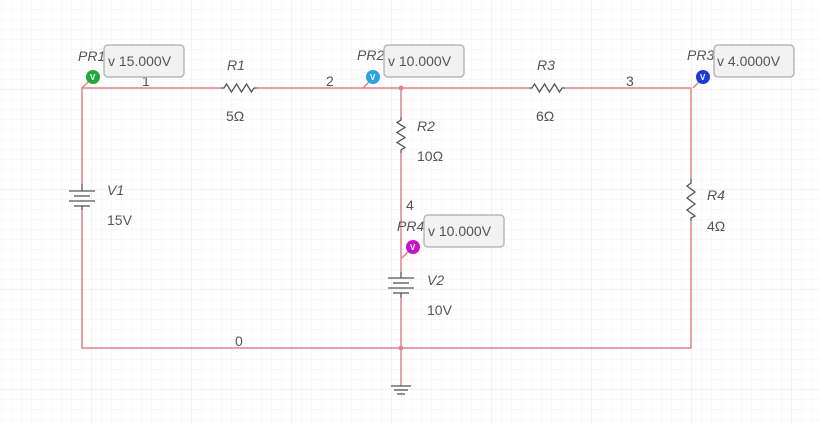  Describe the element at coordinates (410, 226) in the screenshot. I see `probe-pr4-name: PR4` at that location.